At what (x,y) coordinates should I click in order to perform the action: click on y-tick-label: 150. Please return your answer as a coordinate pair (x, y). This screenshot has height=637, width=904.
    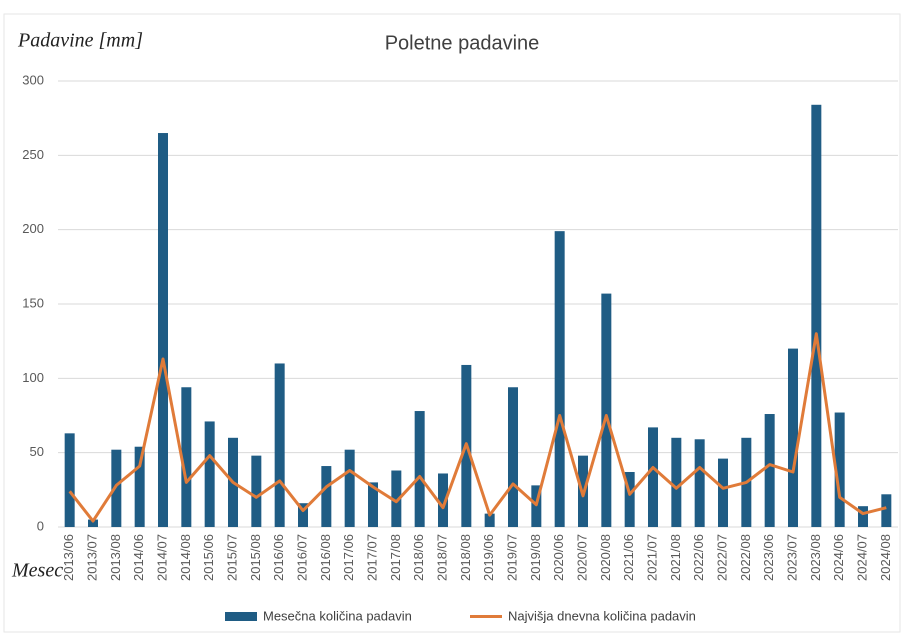
    Looking at the image, I should click on (33, 302).